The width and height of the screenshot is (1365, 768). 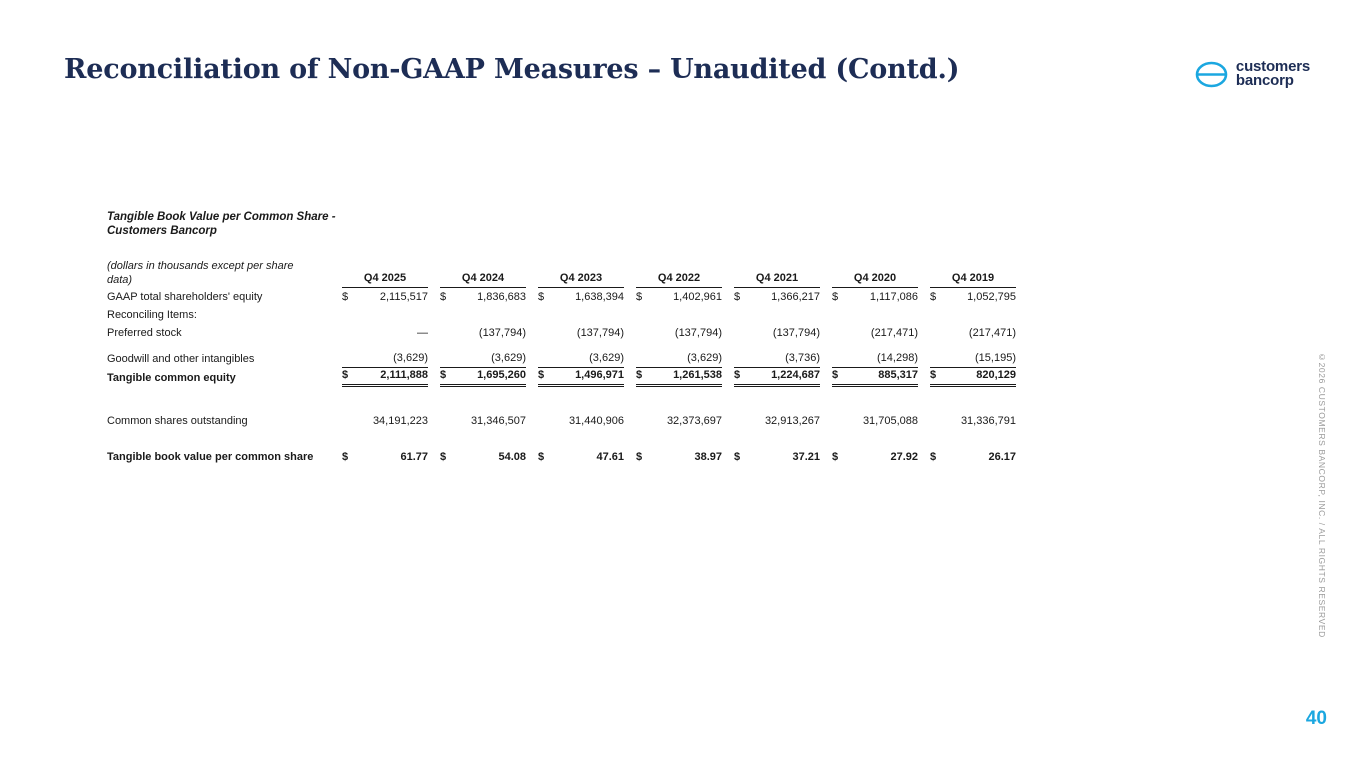 What do you see at coordinates (581, 458) in the screenshot?
I see `value-cell: $47.61` at bounding box center [581, 458].